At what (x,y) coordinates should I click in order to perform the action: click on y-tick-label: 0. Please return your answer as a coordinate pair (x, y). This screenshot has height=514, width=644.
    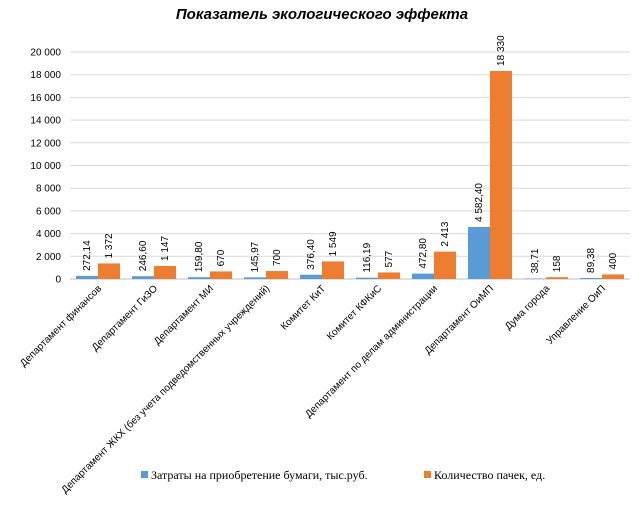
    Looking at the image, I should click on (58, 280).